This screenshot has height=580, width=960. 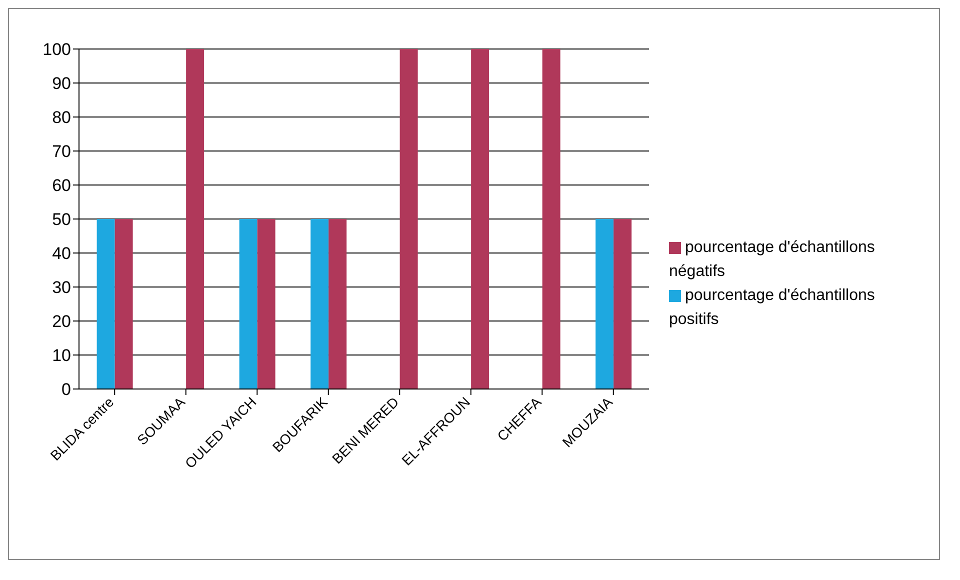 I want to click on y-tick-label: 80, so click(x=61, y=118).